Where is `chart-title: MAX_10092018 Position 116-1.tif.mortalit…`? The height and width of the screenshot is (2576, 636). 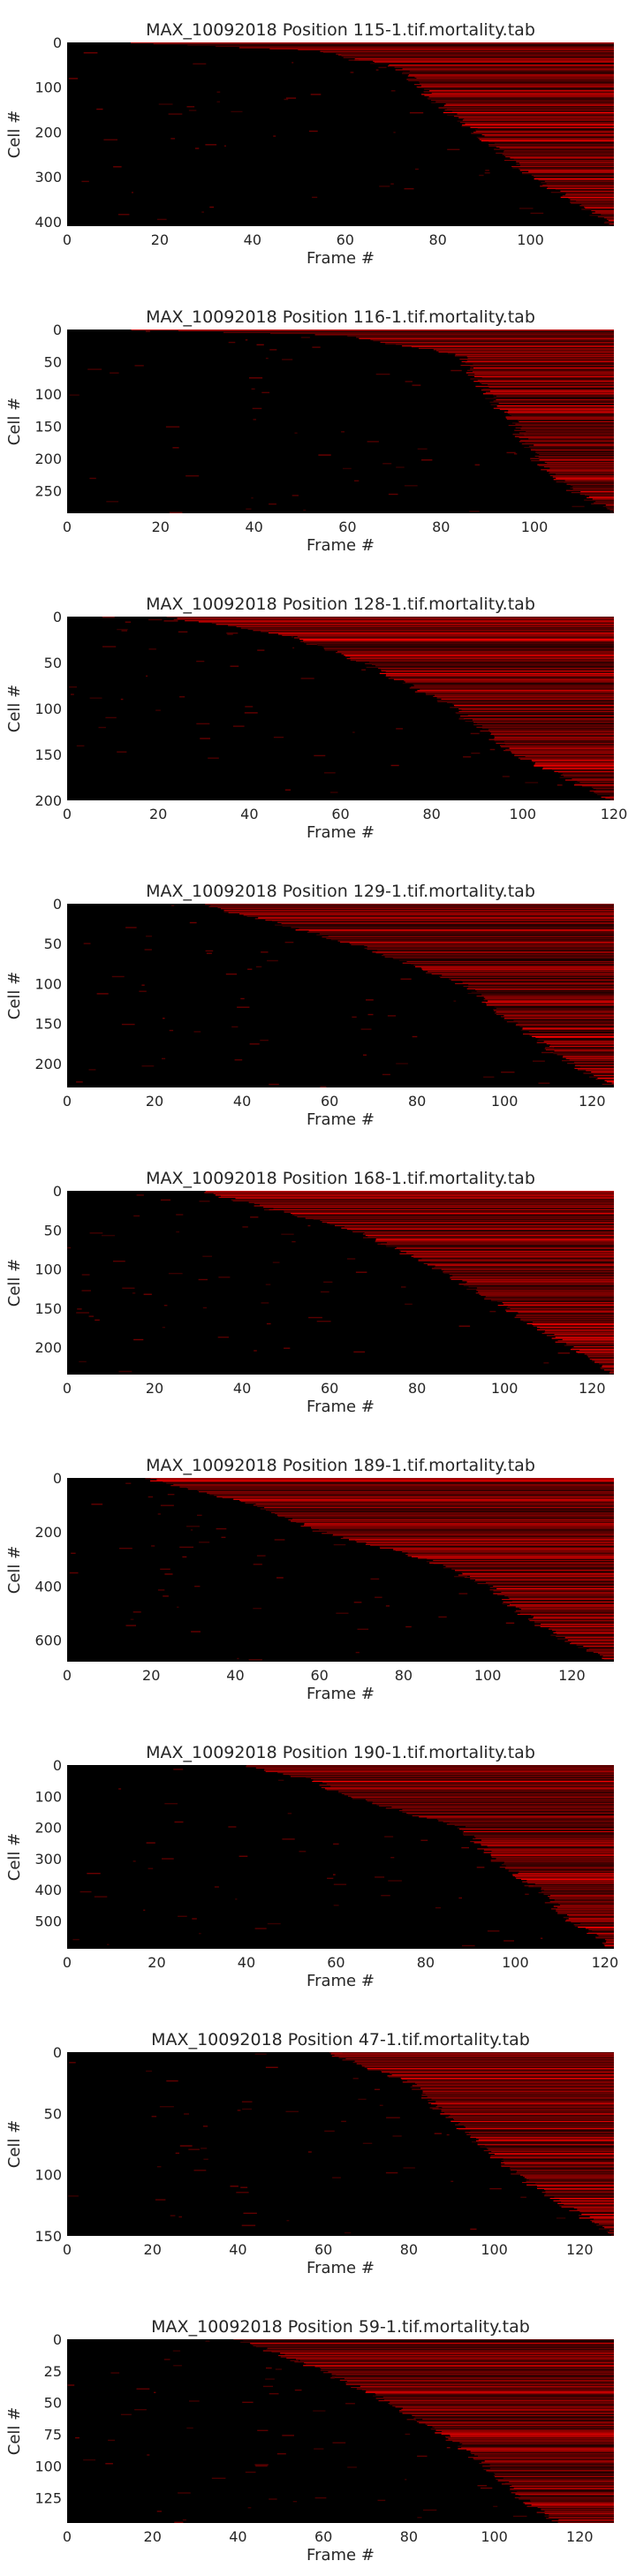 chart-title: MAX_10092018 Position 116-1.tif.mortalit… is located at coordinates (340, 317).